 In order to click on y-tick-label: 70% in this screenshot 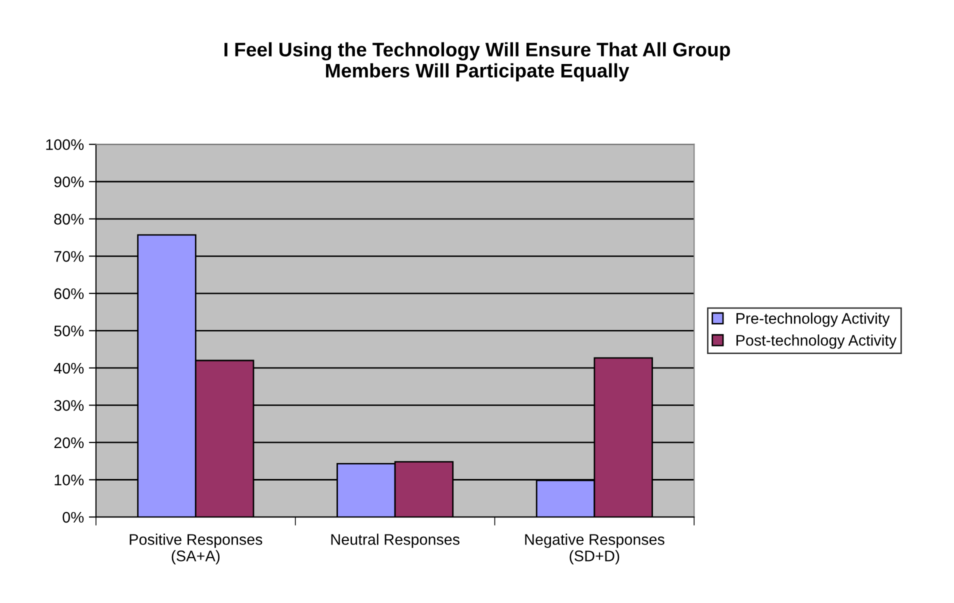, I will do `click(69, 256)`.